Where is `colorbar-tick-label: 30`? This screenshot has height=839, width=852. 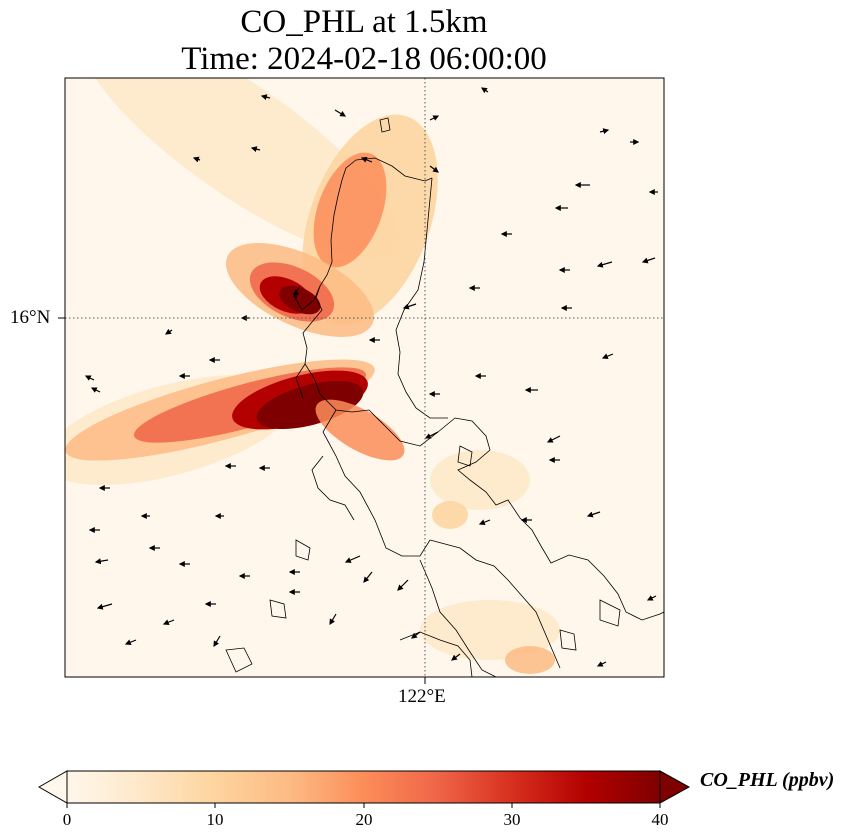
colorbar-tick-label: 30 is located at coordinates (512, 819).